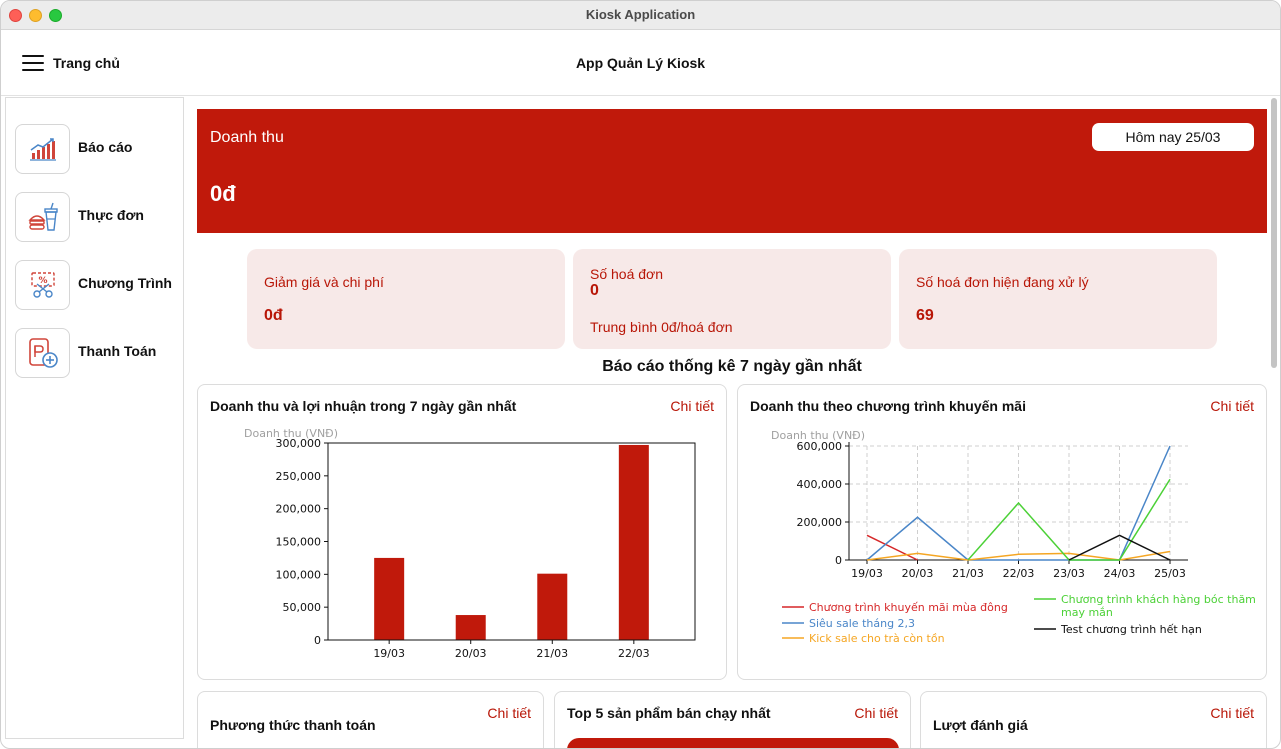 This screenshot has width=1281, height=749. I want to click on app-header: Trang chủ App Quản Lý Kiosk, so click(640, 63).